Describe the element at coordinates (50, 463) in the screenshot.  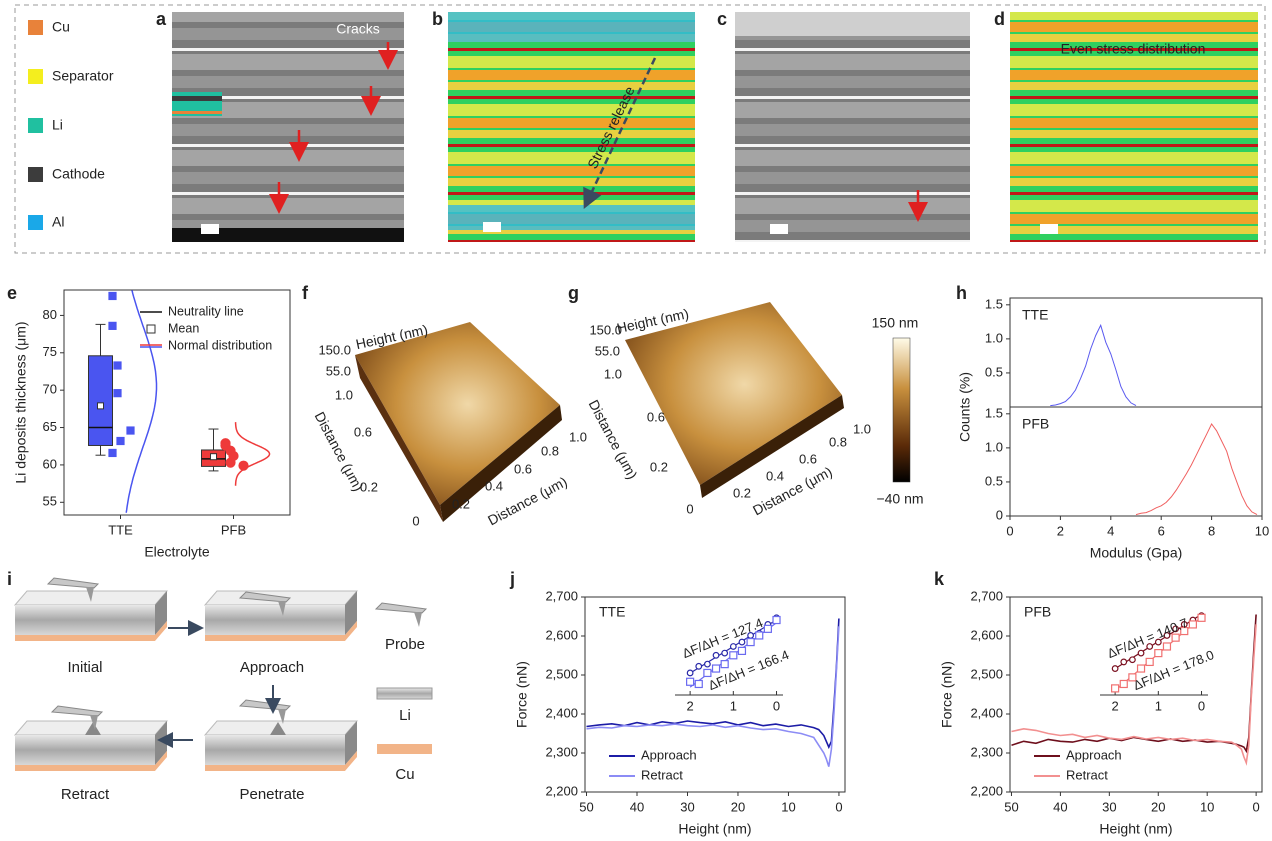
I see `y-tick-label: 60` at that location.